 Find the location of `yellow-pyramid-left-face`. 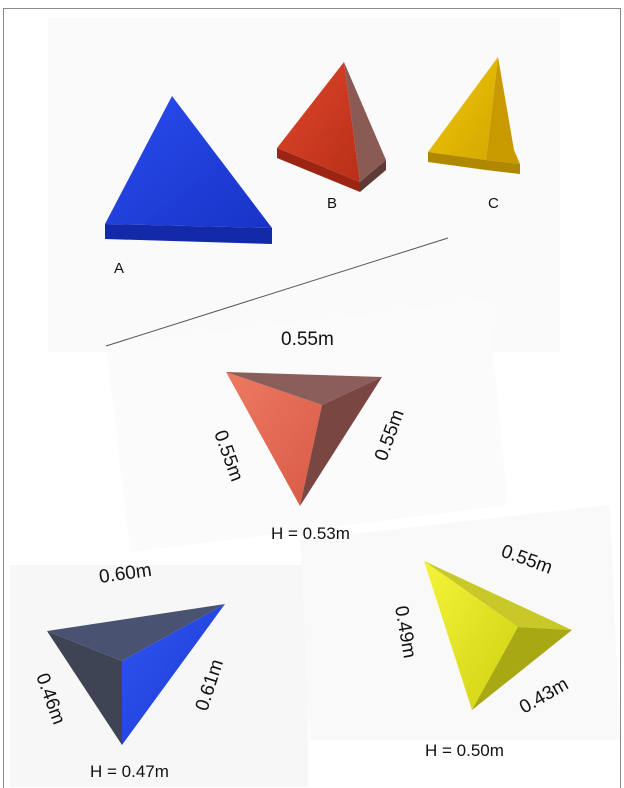

yellow-pyramid-left-face is located at coordinates (471, 635).